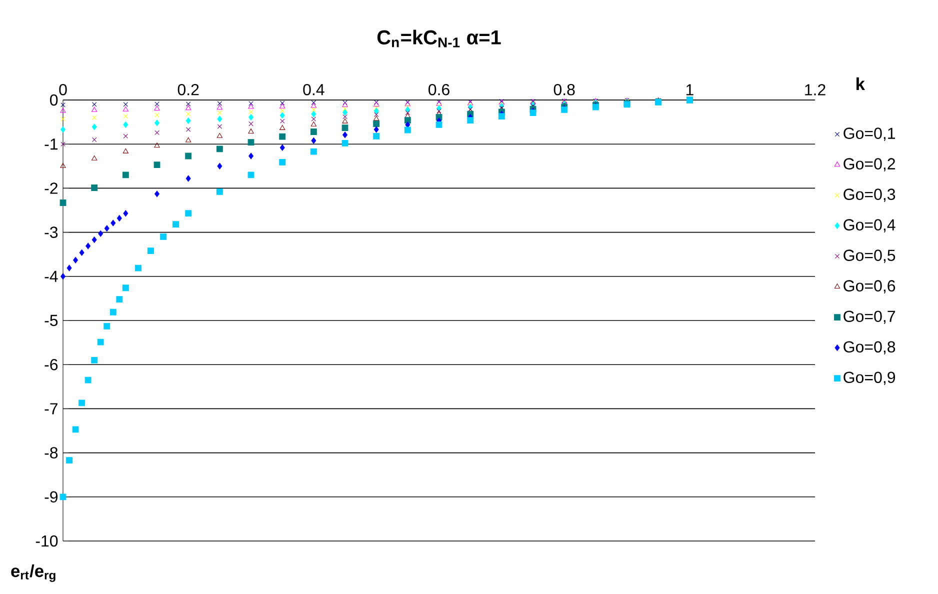  What do you see at coordinates (439, 90) in the screenshot?
I see `x-tick-label: 0.6` at bounding box center [439, 90].